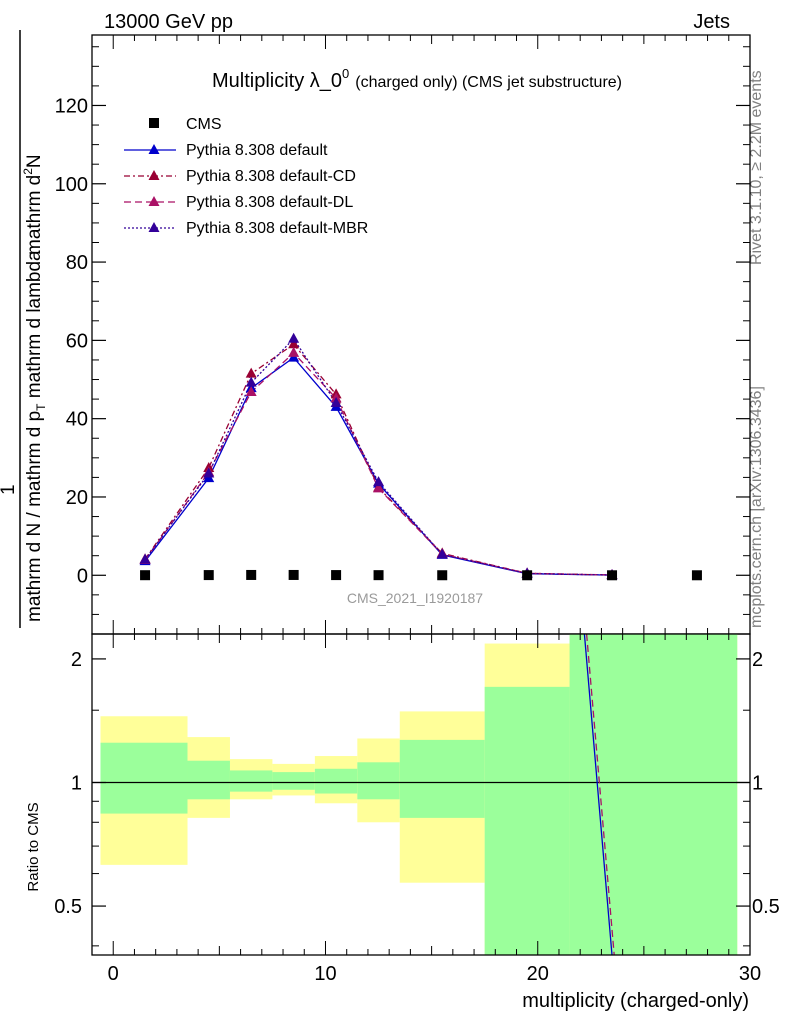  Describe the element at coordinates (766, 907) in the screenshot. I see `ratio-y-tick-label-right: 0.5` at that location.